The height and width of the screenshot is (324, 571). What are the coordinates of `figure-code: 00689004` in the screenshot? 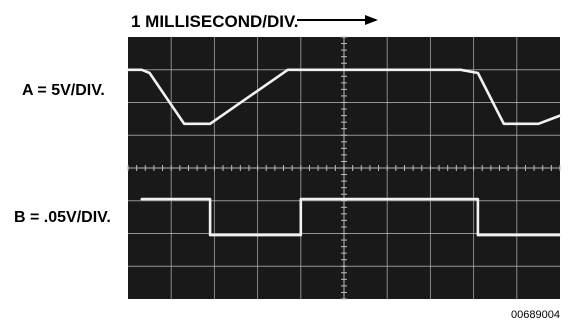 It's located at (535, 315).